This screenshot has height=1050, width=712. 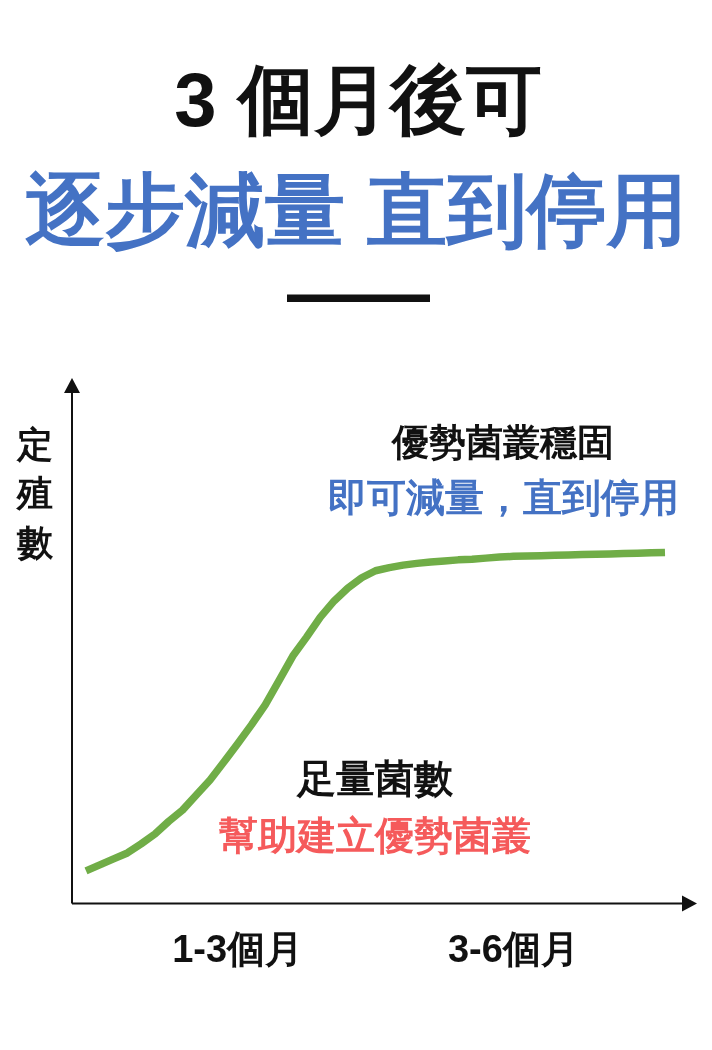 What do you see at coordinates (358, 99) in the screenshot?
I see `title: 3 個月後可` at bounding box center [358, 99].